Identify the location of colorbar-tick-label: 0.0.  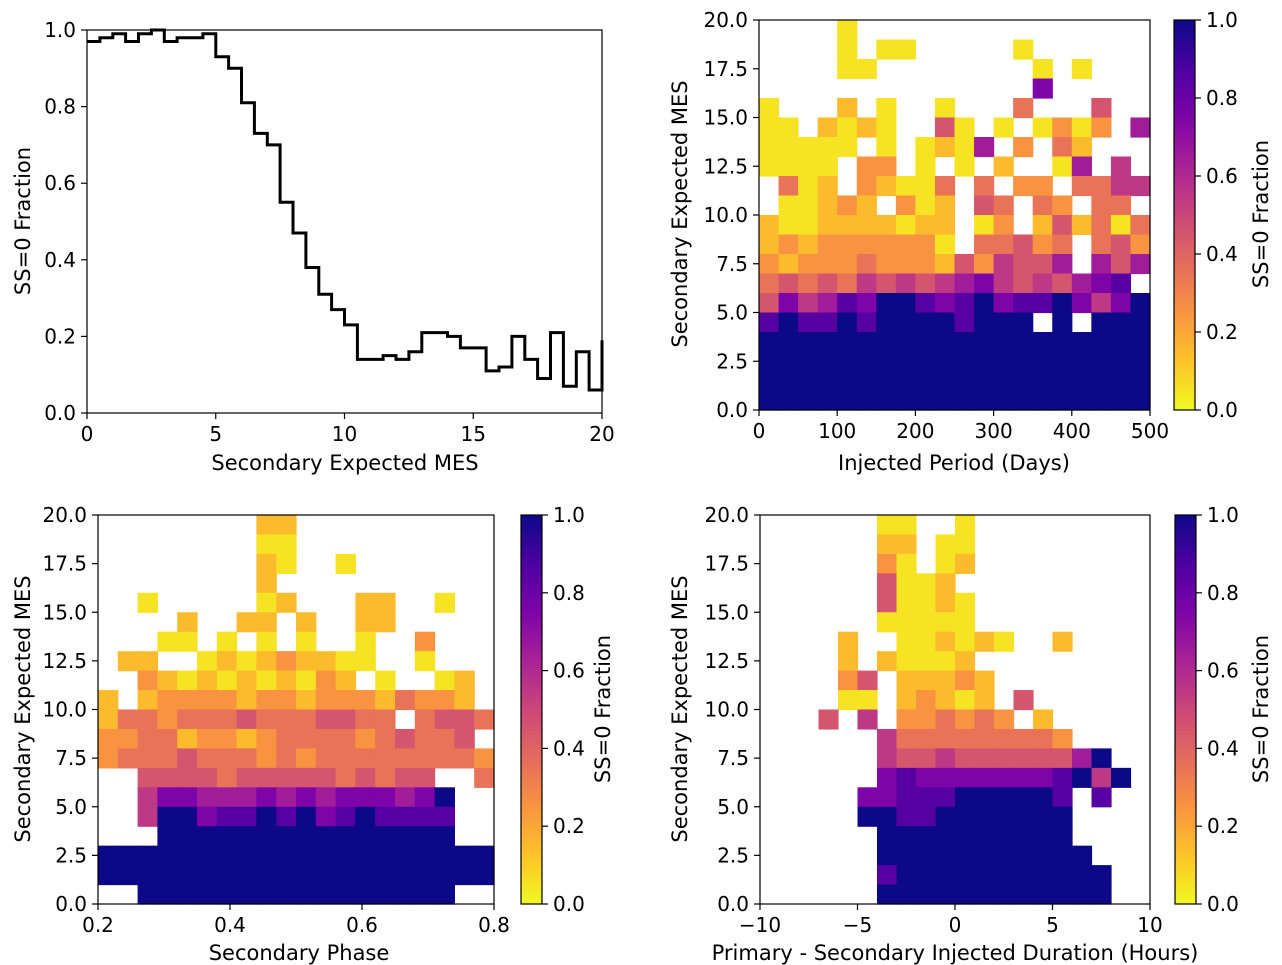
(1223, 904).